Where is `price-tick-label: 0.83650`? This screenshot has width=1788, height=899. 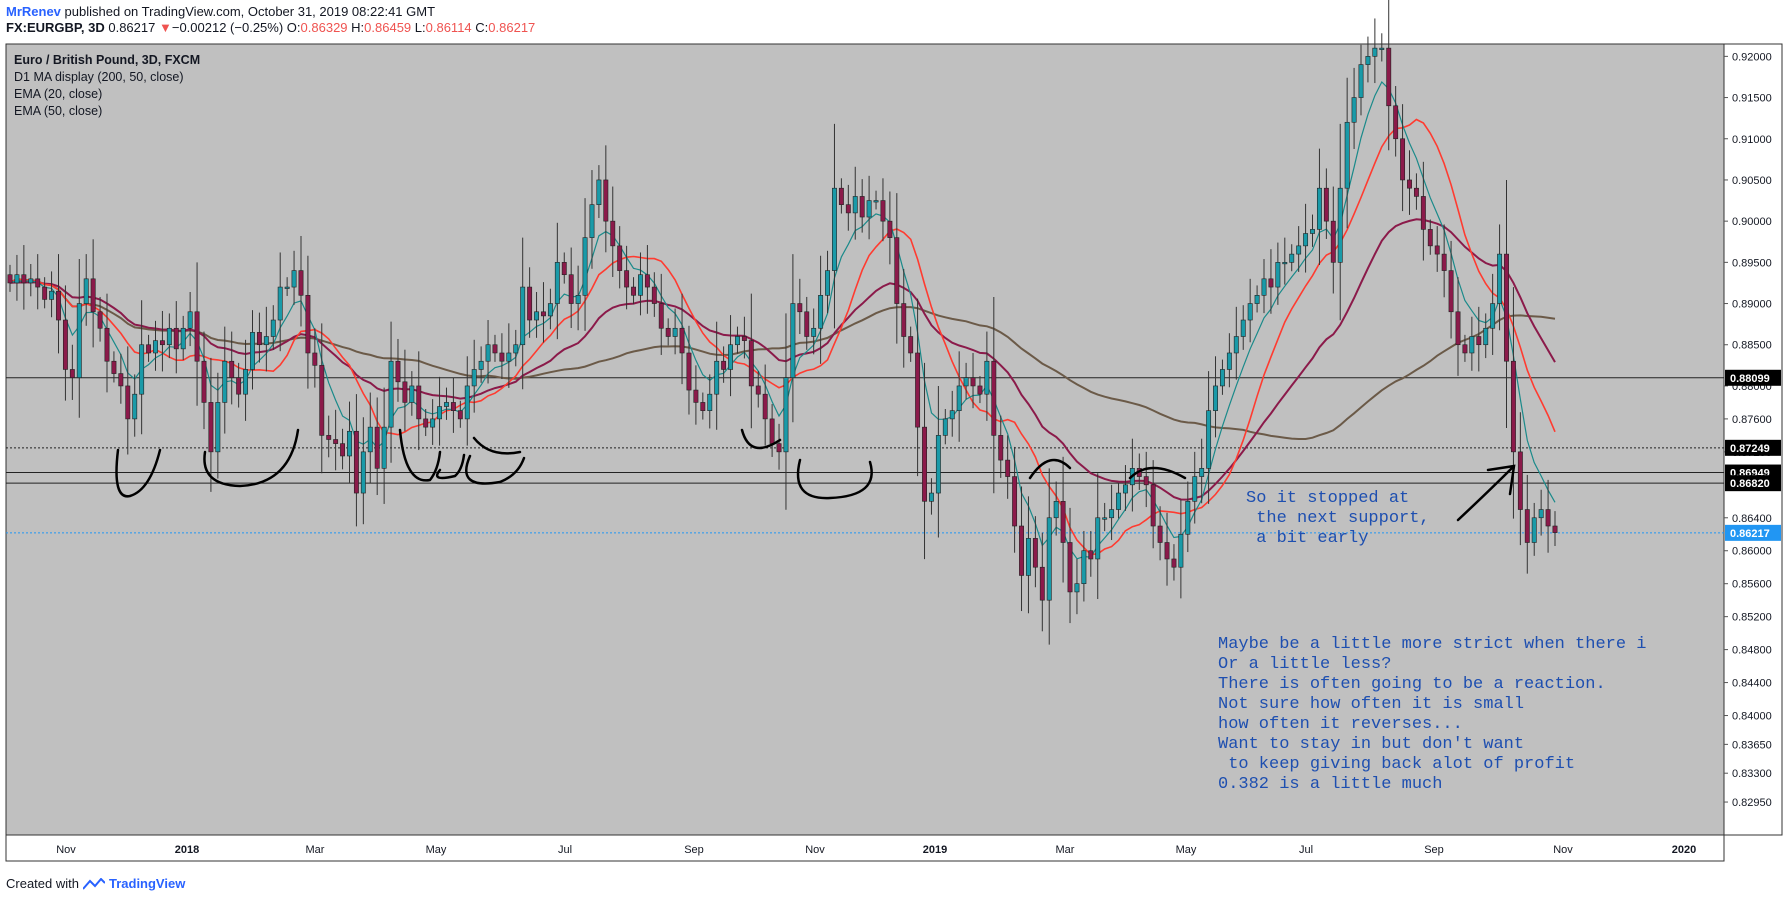
price-tick-label: 0.83650 is located at coordinates (1752, 745).